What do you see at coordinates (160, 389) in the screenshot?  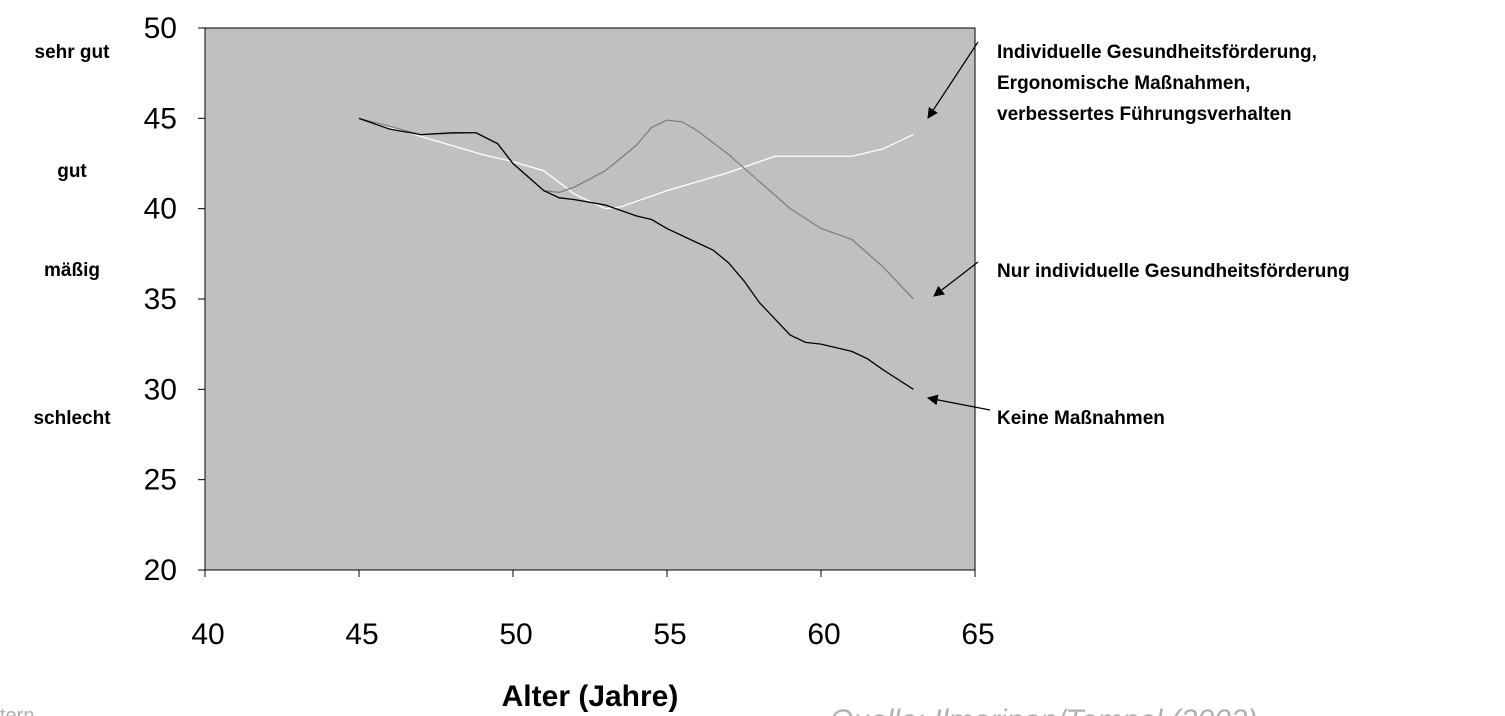 I see `y-tick-label: 30` at bounding box center [160, 389].